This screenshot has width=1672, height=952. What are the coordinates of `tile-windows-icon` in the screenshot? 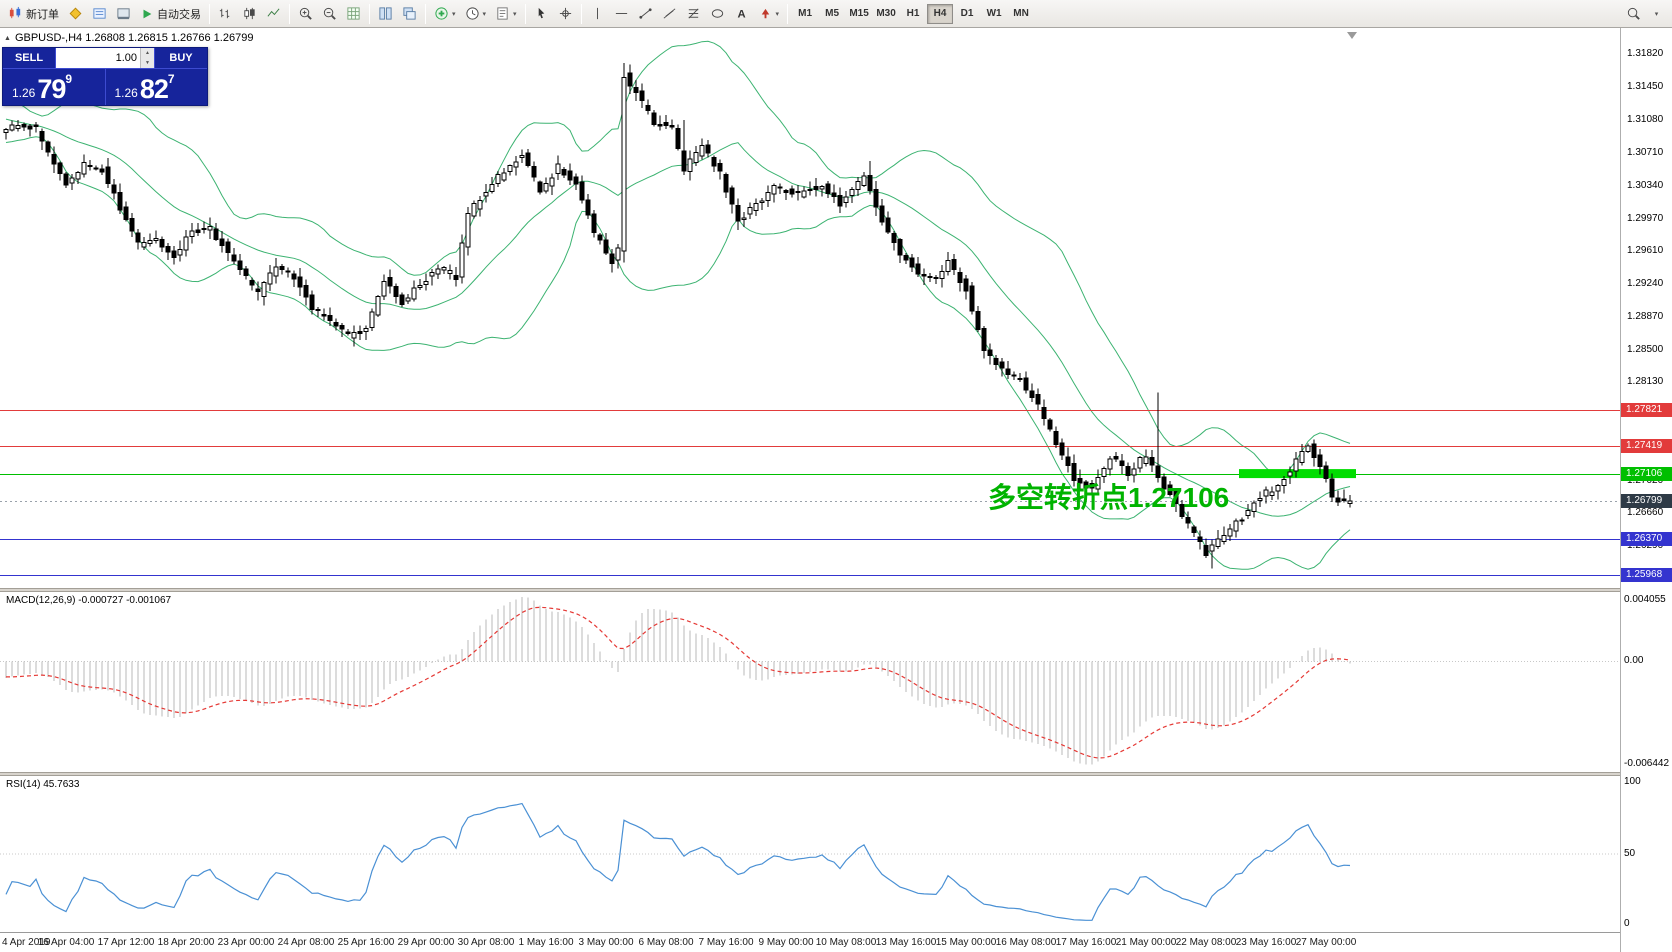 It's located at (385, 13).